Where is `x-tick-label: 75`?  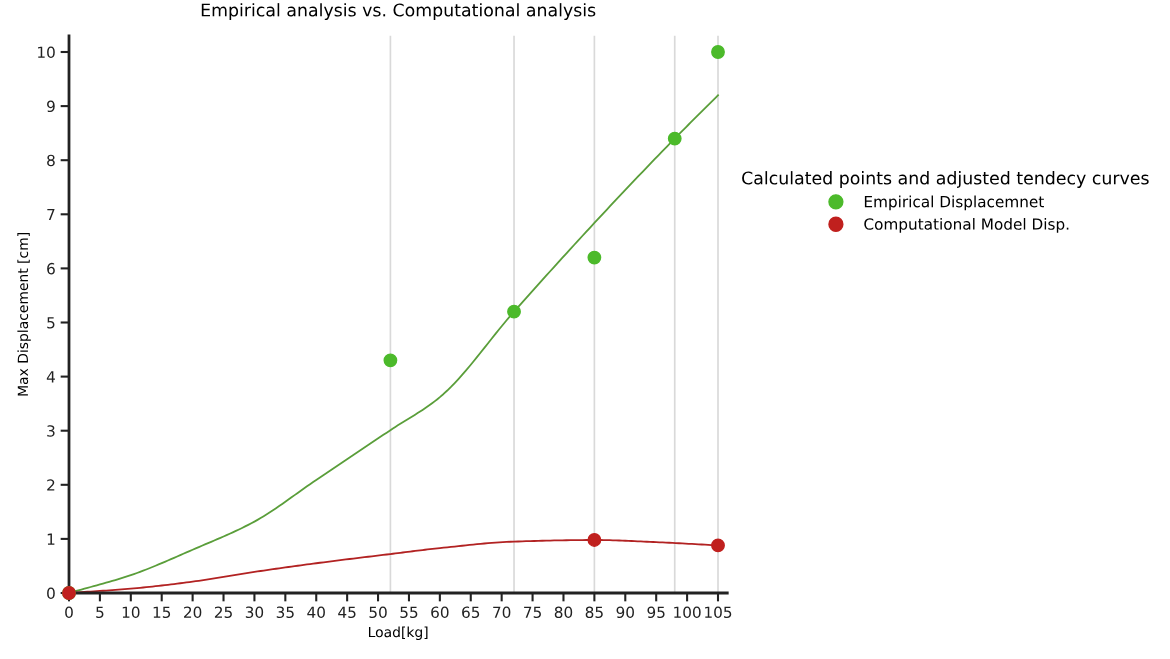 x-tick-label: 75 is located at coordinates (532, 612).